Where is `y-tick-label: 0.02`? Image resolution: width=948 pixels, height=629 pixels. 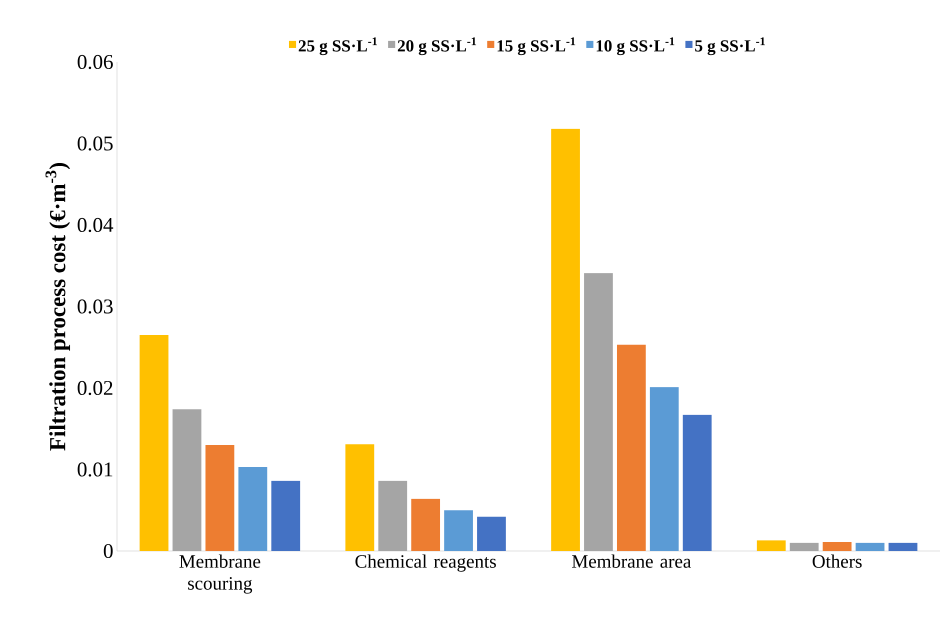 y-tick-label: 0.02 is located at coordinates (95, 388).